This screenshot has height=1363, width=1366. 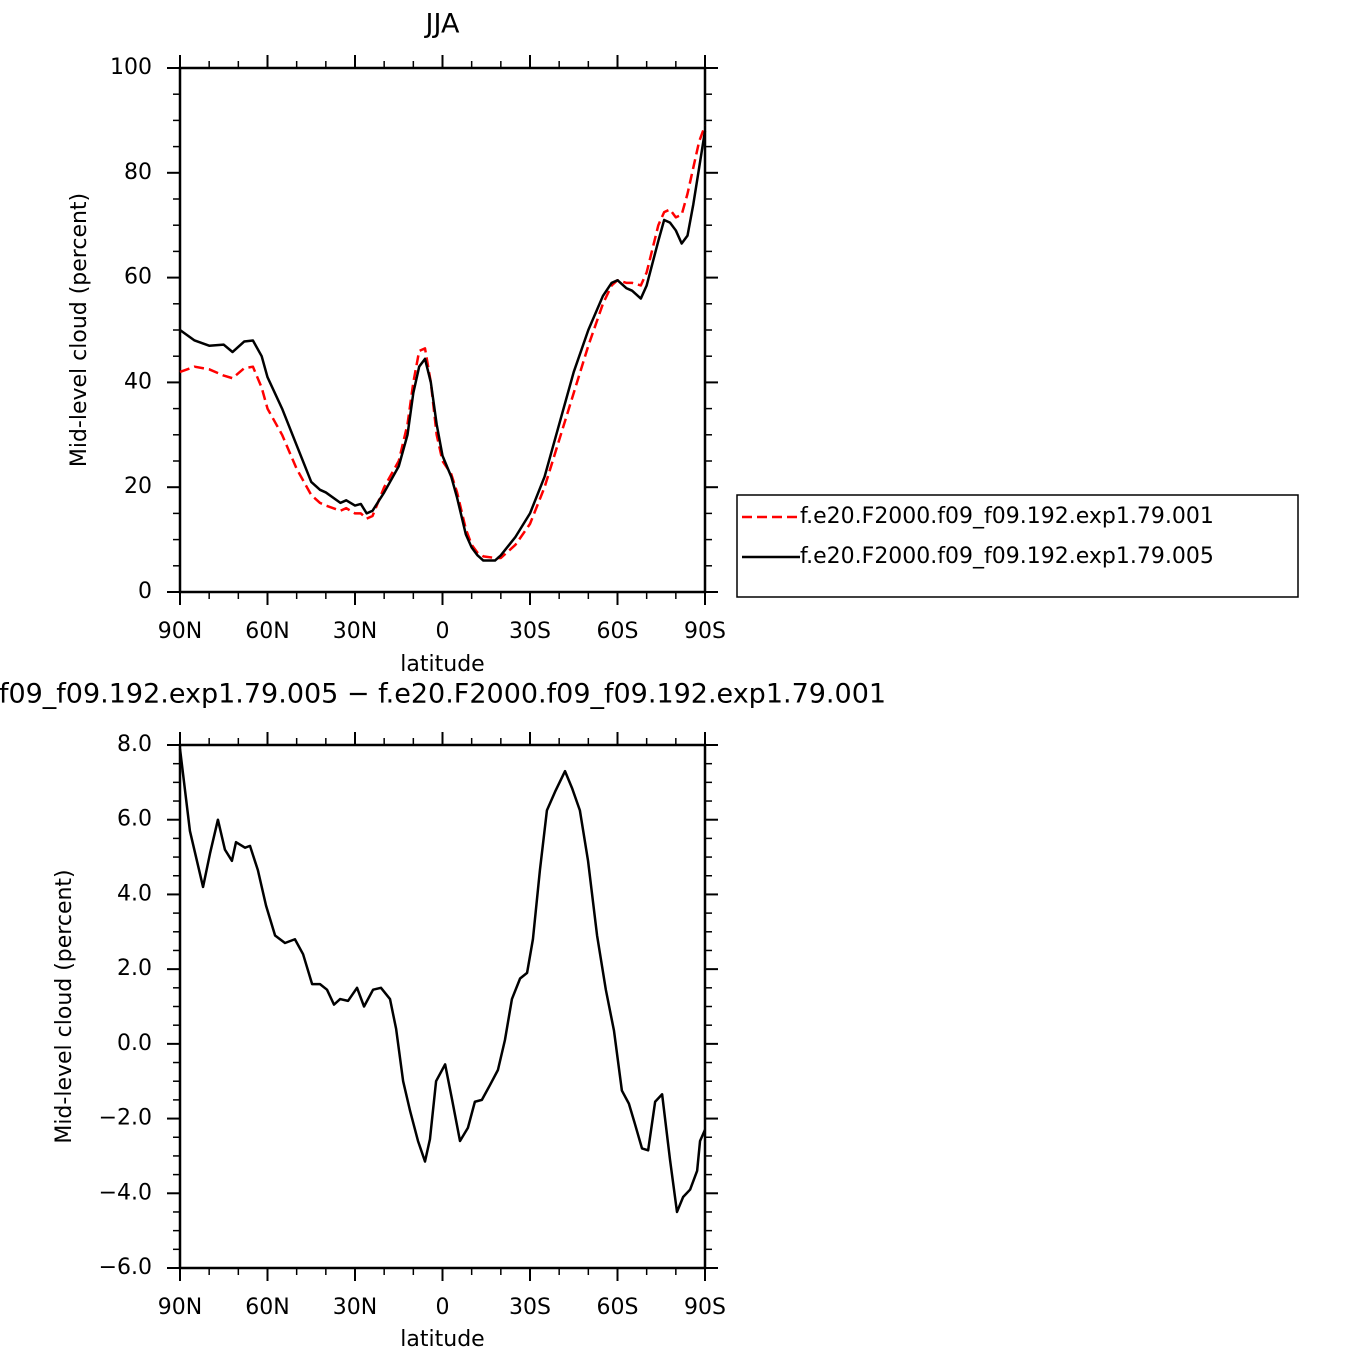 I want to click on plot-frame, so click(x=442, y=1006).